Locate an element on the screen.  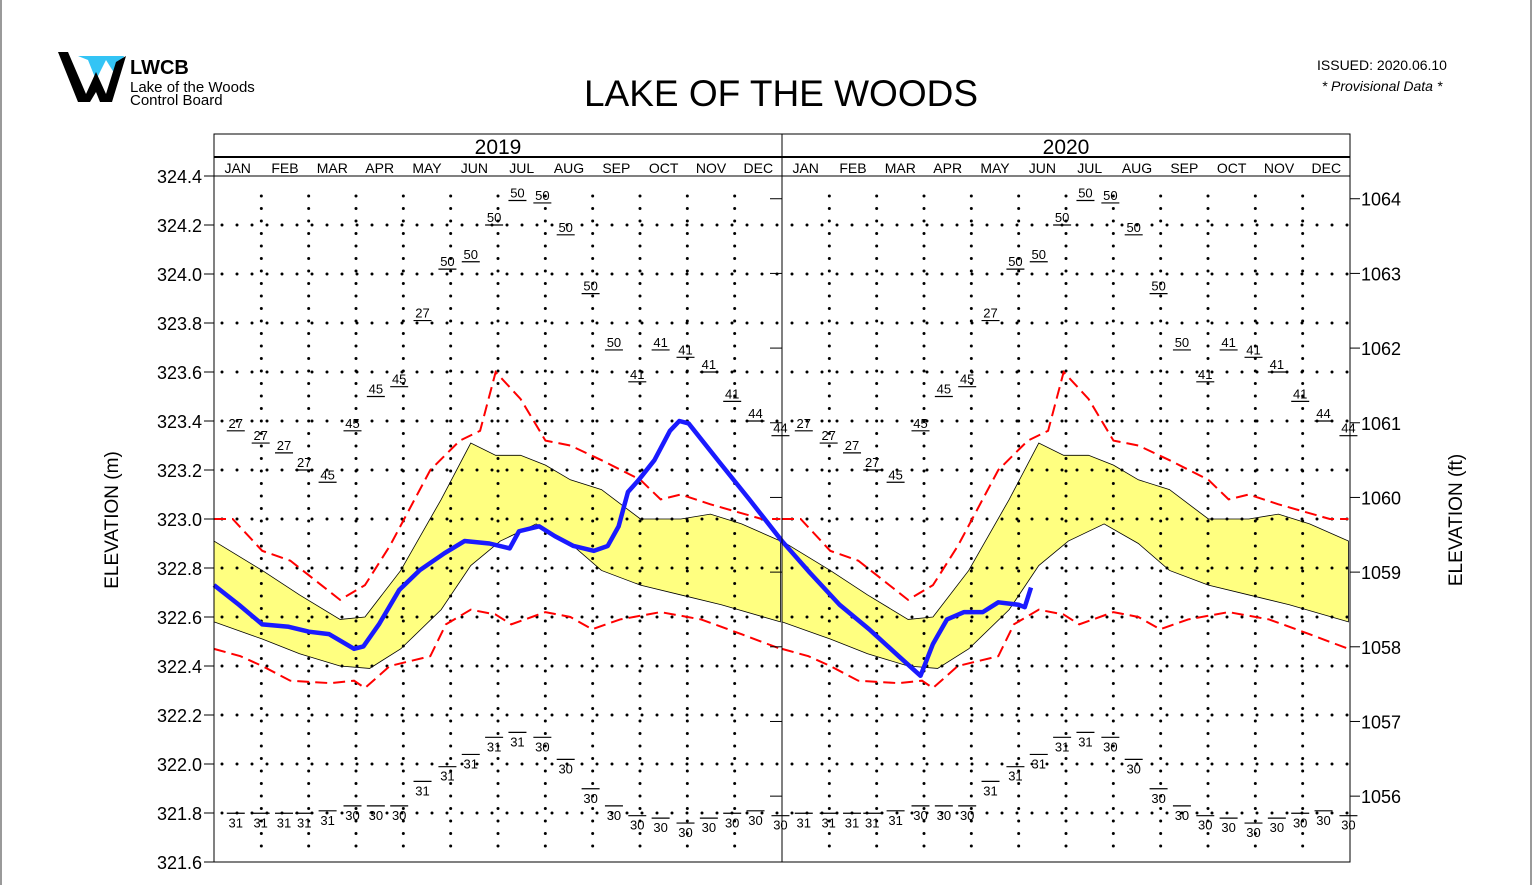
logo-line1: Lake of the Woods is located at coordinates (192, 87).